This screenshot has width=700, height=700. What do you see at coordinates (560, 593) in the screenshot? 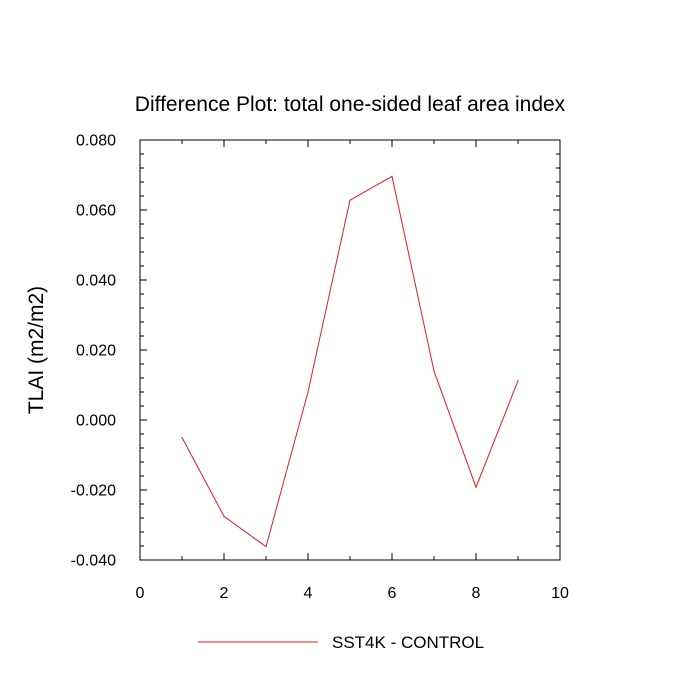
I see `x-tick-label: 10` at bounding box center [560, 593].